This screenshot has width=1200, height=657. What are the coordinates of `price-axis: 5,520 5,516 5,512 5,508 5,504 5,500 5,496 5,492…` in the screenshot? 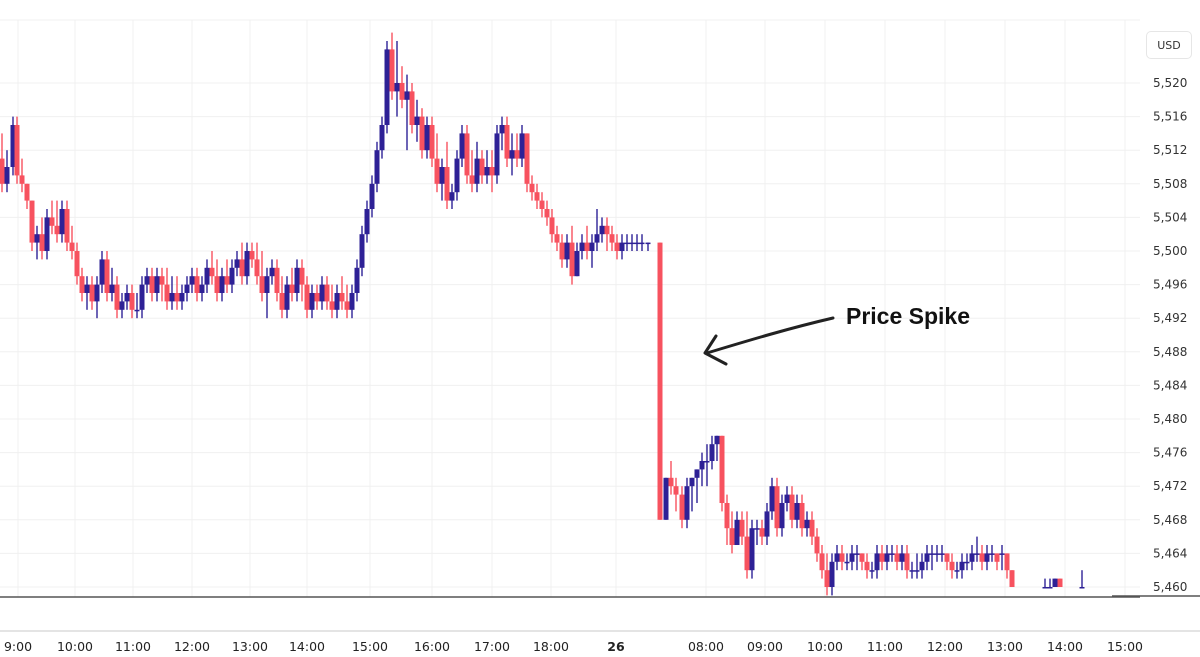 It's located at (1170, 335).